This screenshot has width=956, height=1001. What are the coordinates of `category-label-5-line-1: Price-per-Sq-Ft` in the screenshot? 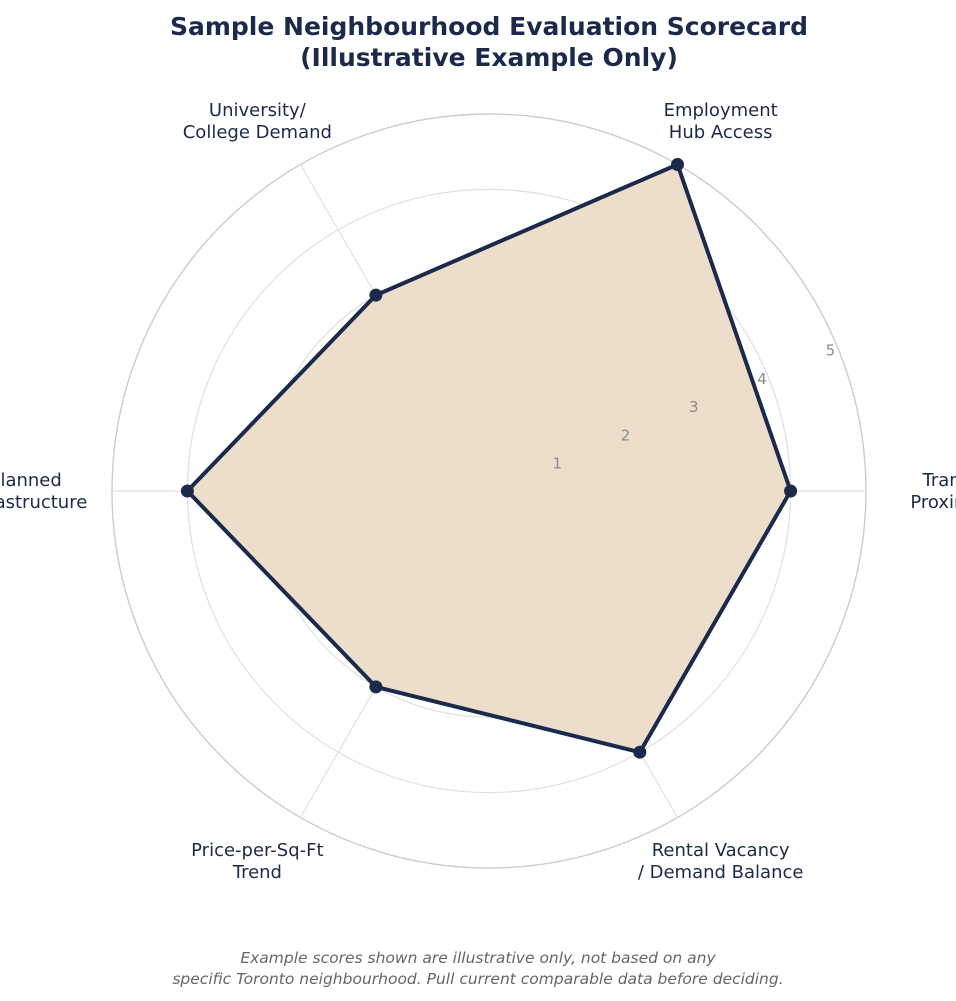 It's located at (257, 850).